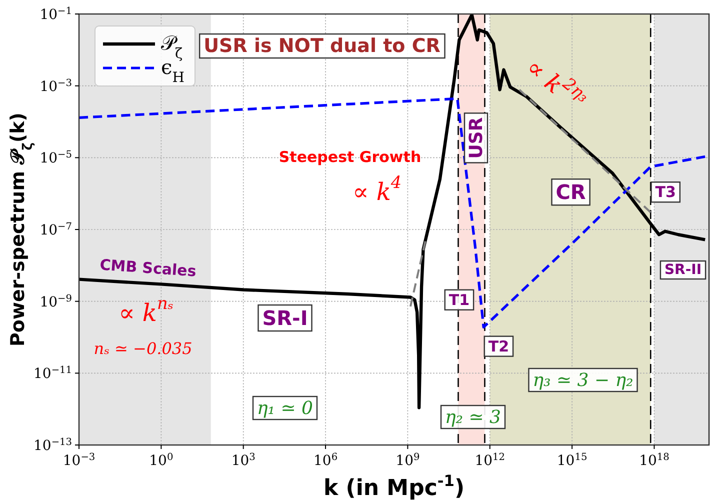 The width and height of the screenshot is (710, 501). What do you see at coordinates (322, 46) in the screenshot?
I see `annotation: USR is NOT dual to CR` at bounding box center [322, 46].